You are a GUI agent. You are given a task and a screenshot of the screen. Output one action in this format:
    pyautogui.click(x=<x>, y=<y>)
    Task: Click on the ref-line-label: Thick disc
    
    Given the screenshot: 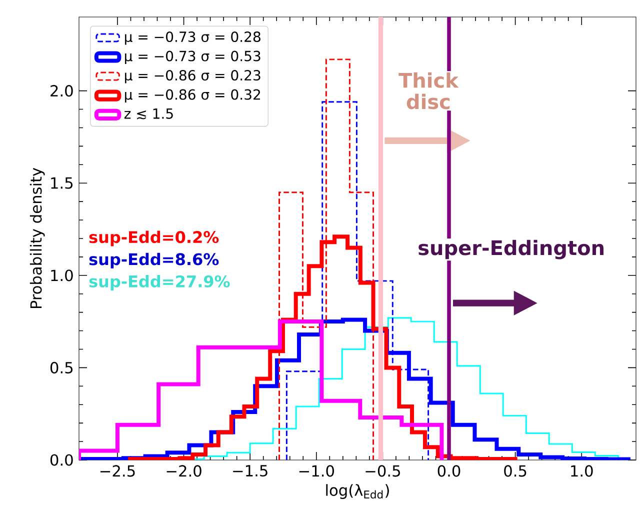 What is the action you would take?
    pyautogui.click(x=428, y=91)
    